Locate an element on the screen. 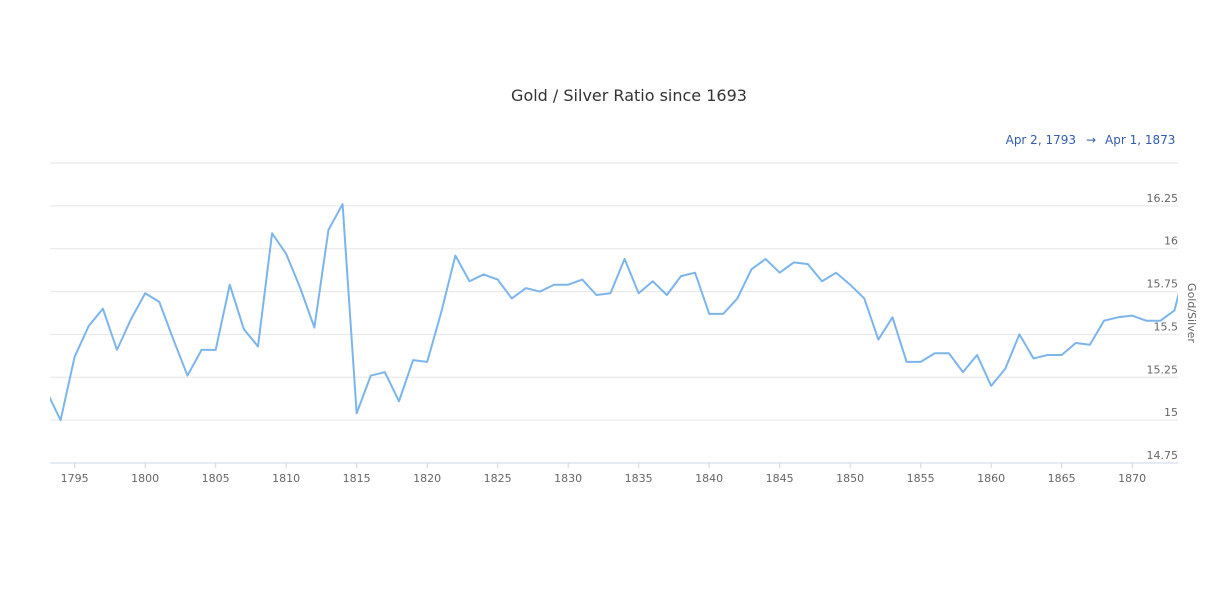 The height and width of the screenshot is (600, 1230). range-end: Apr 1, 1873 is located at coordinates (1140, 140).